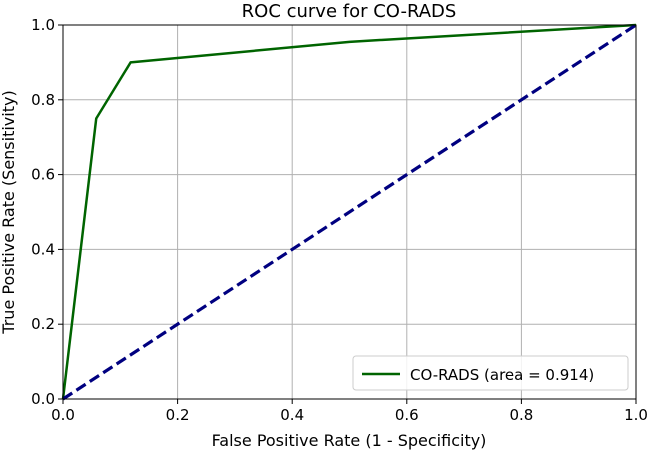 The image size is (649, 451). What do you see at coordinates (349, 11) in the screenshot?
I see `chart-title: ROC curve for CO-RADS` at bounding box center [349, 11].